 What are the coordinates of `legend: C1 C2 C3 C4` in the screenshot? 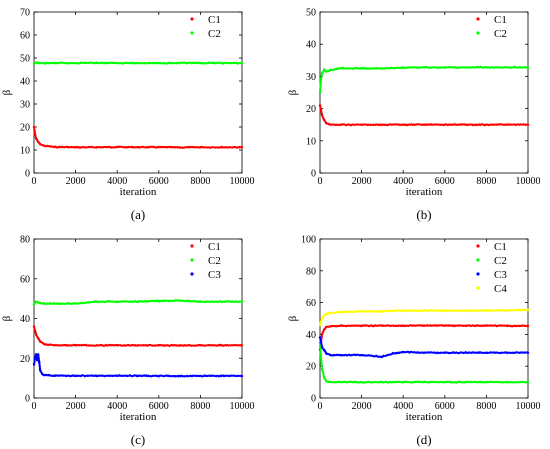 It's located at (491, 268).